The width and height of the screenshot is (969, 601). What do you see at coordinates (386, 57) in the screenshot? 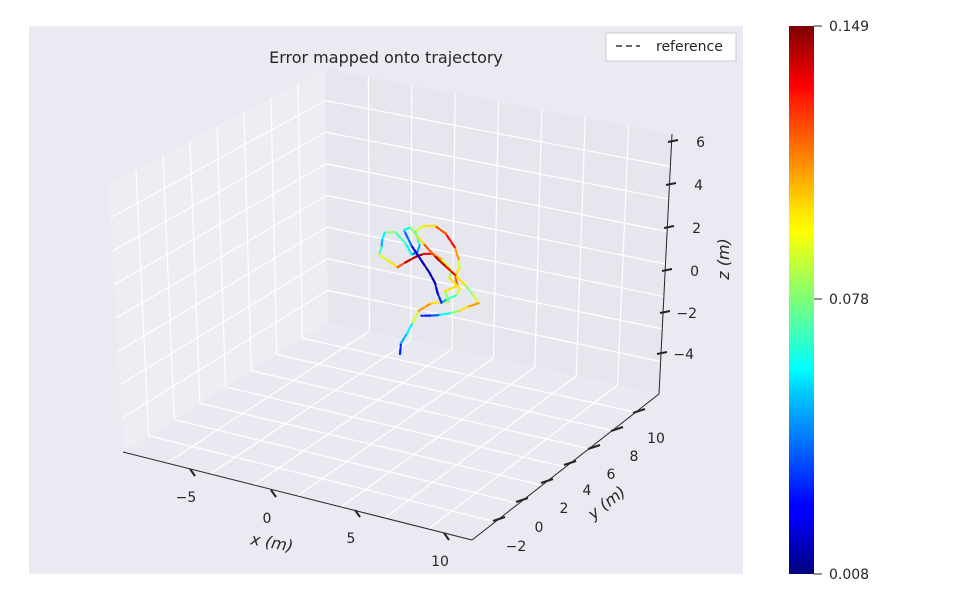
I see `chart-title: Error mapped onto trajectory` at bounding box center [386, 57].